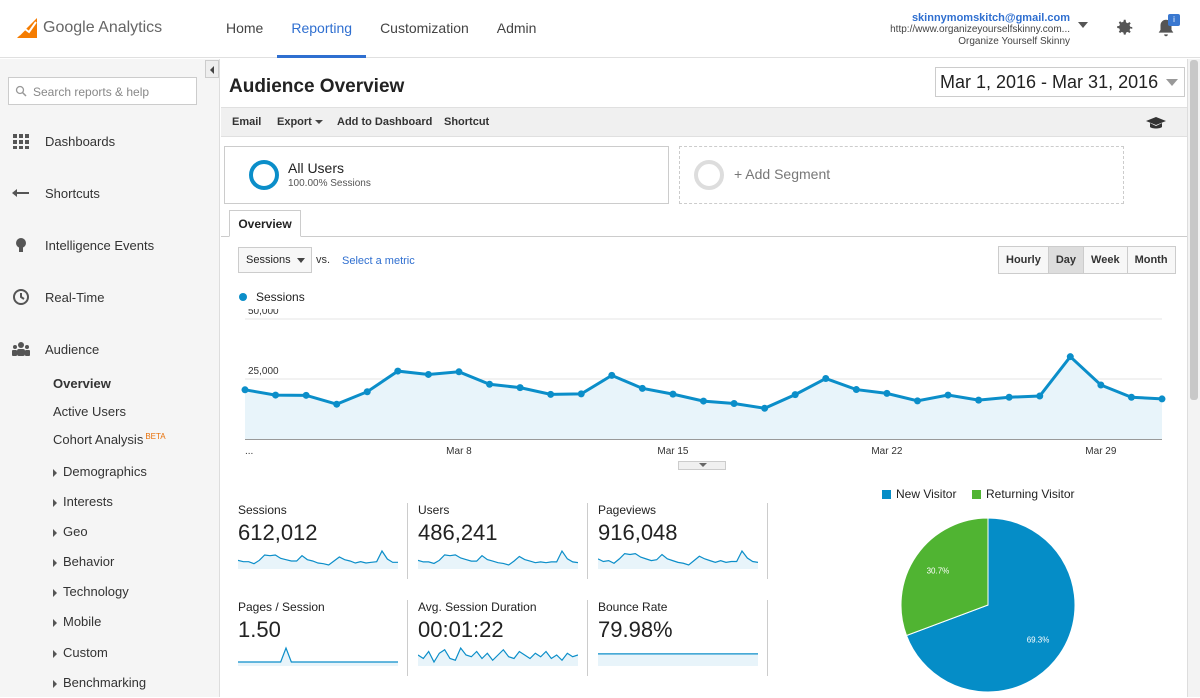 The height and width of the screenshot is (698, 1200). I want to click on search-input: Search reports & help, so click(102, 91).